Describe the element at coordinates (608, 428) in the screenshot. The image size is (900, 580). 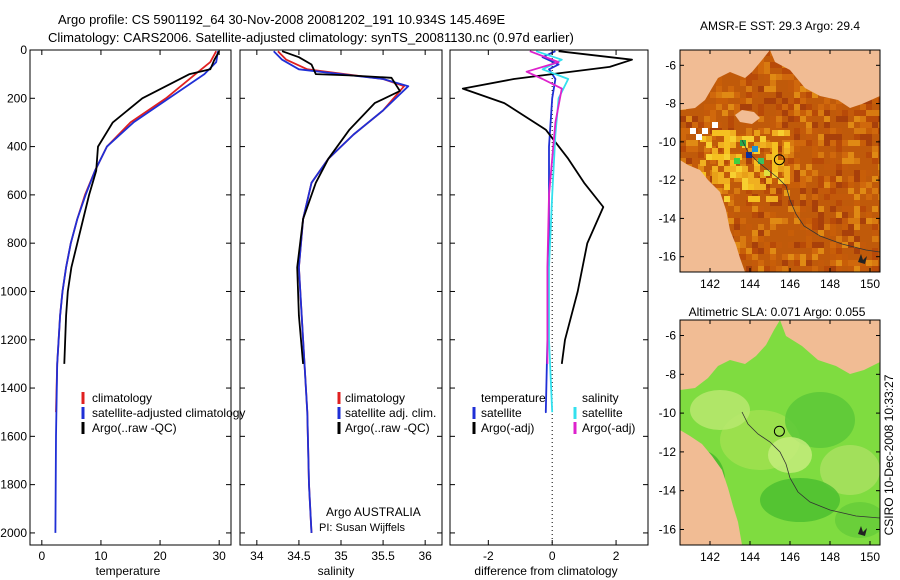
I see `legend-sal-argo-label: Argo(-adj)` at that location.